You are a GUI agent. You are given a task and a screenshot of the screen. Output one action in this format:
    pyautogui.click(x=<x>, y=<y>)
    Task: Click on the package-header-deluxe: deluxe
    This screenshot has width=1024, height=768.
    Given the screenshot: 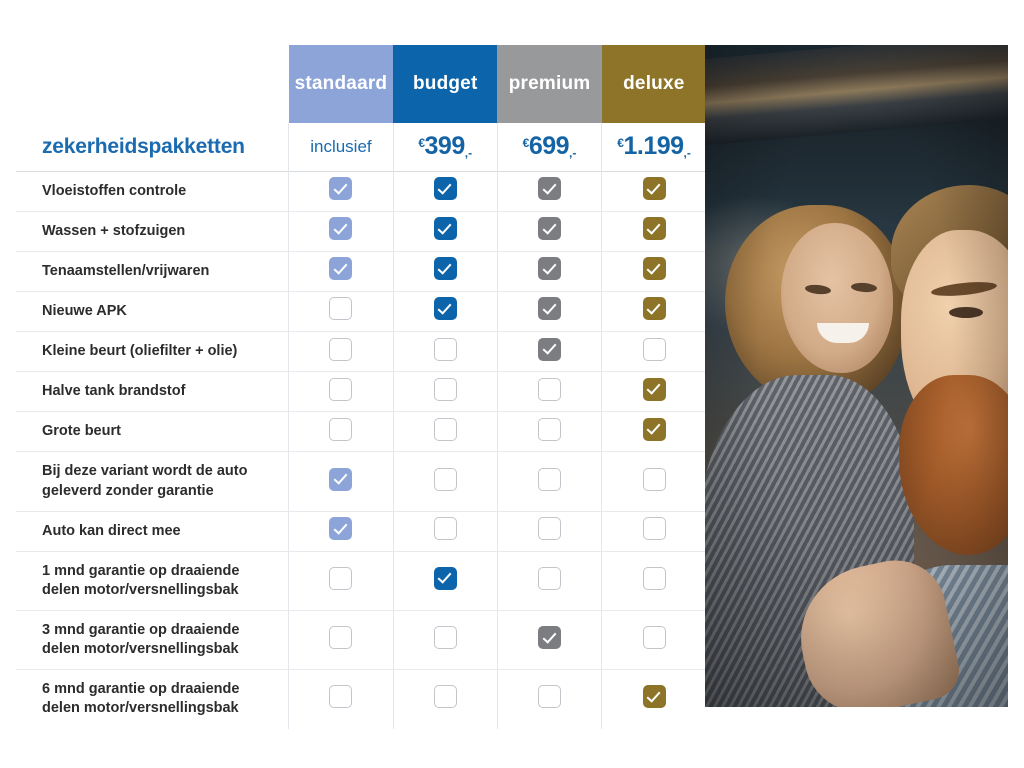 What is the action you would take?
    pyautogui.click(x=653, y=84)
    